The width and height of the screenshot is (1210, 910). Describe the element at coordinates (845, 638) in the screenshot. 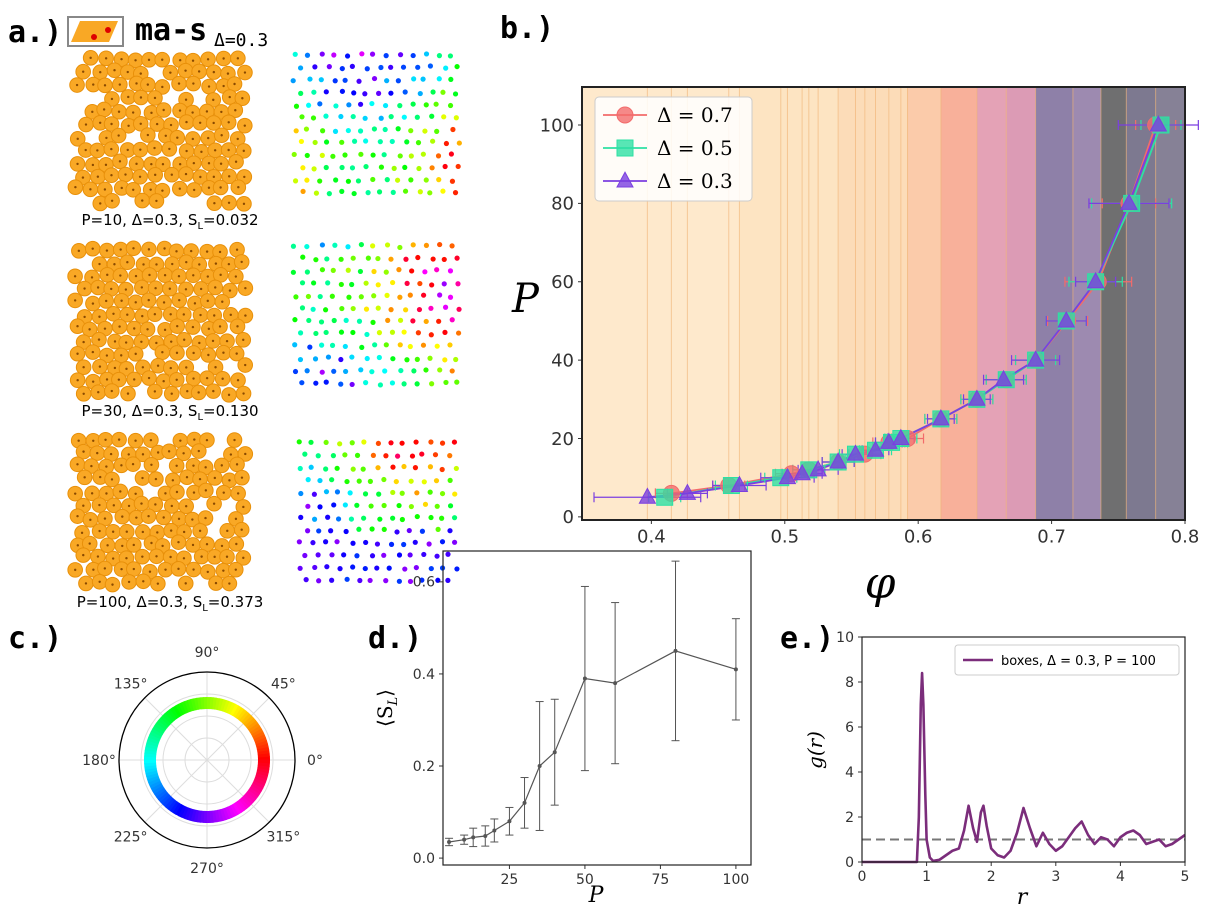

I see `y-tick-label: 10` at that location.